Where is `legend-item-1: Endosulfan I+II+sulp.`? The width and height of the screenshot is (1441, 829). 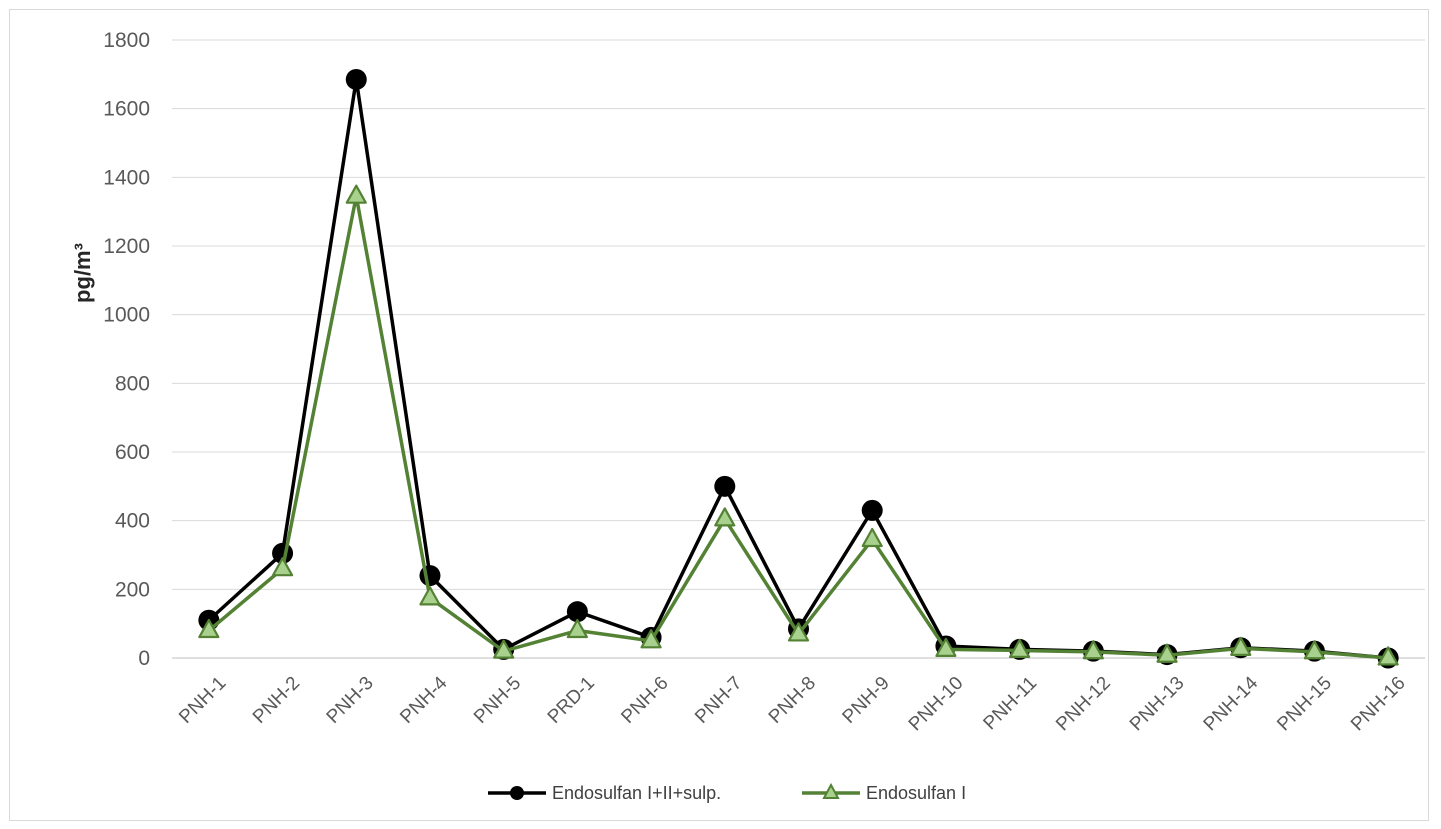
legend-item-1: Endosulfan I+II+sulp. is located at coordinates (604, 793).